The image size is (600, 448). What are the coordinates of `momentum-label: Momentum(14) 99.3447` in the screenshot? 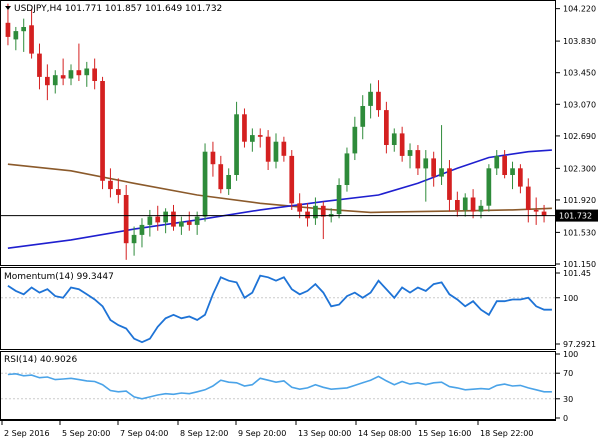 It's located at (59, 277).